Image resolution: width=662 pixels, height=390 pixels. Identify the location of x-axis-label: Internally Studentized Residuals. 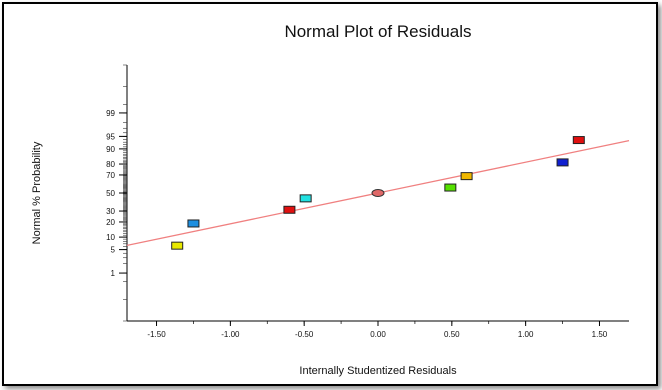
(378, 371).